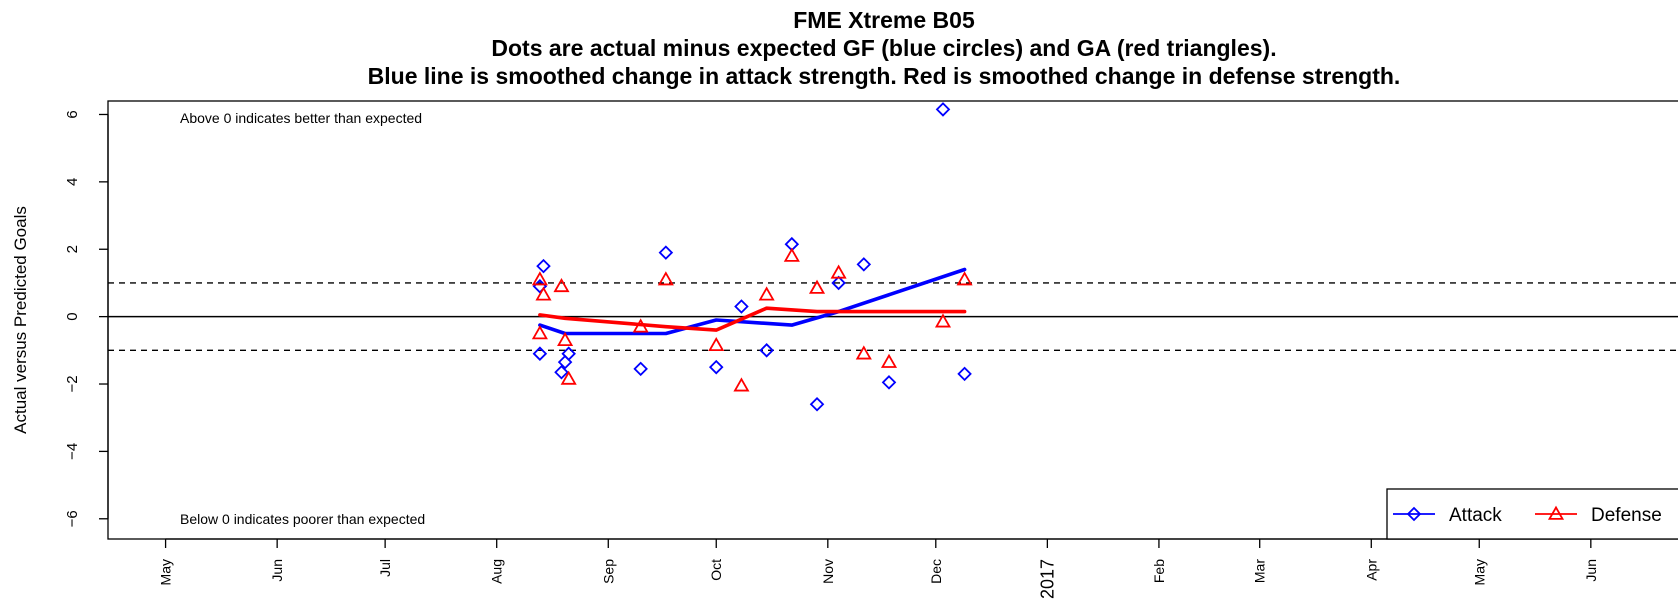  I want to click on data-points, so click(752, 257).